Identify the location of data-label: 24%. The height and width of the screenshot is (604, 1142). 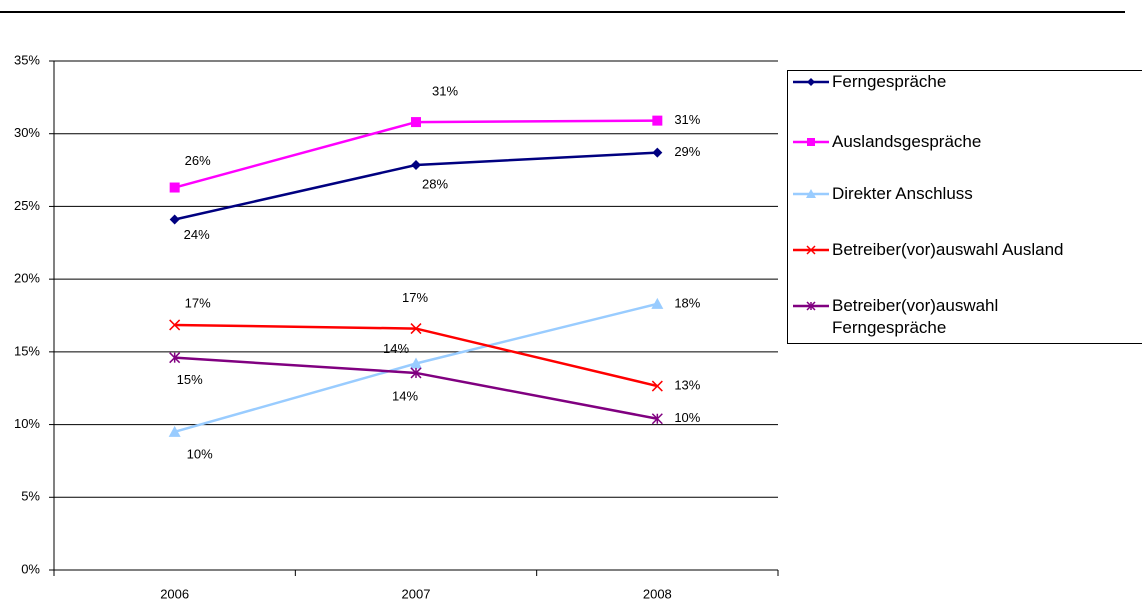
(197, 234).